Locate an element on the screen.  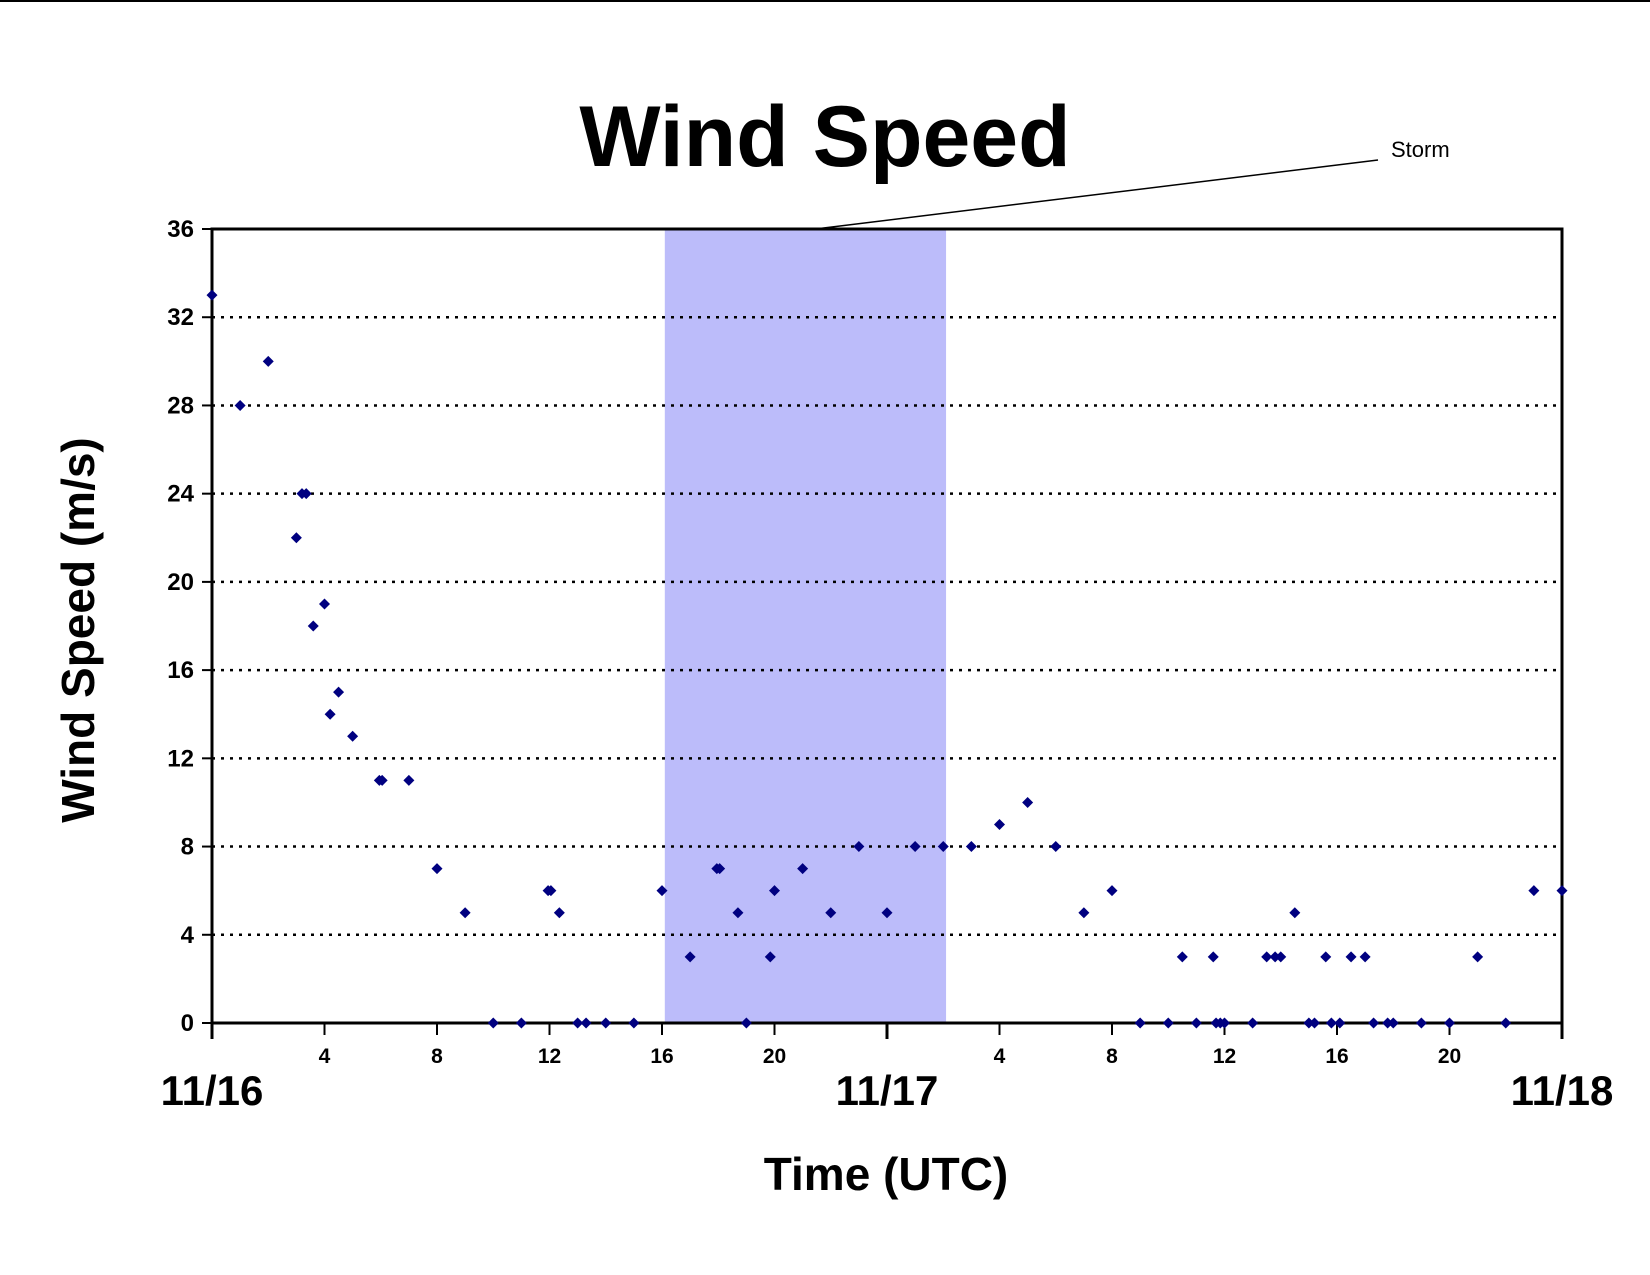
x-axis-label: Time (UTC) is located at coordinates (886, 1174).